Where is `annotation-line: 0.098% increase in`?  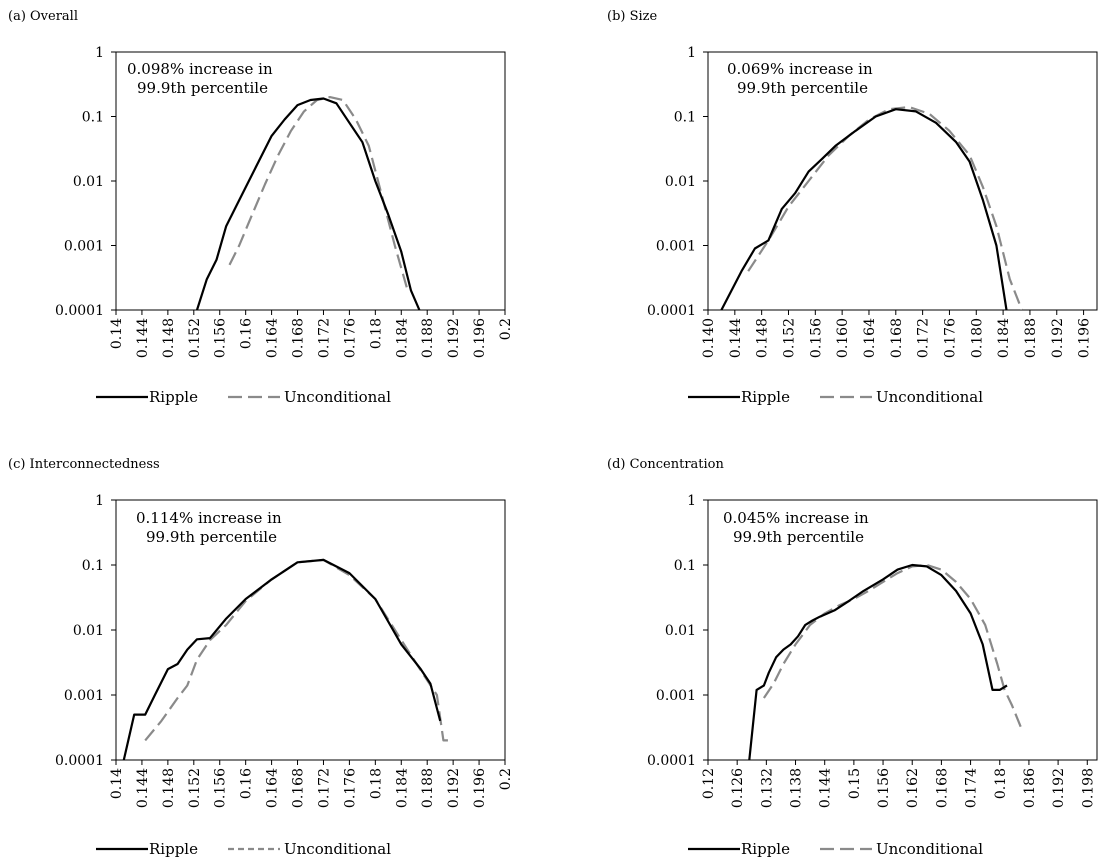 annotation-line: 0.098% increase in is located at coordinates (200, 69).